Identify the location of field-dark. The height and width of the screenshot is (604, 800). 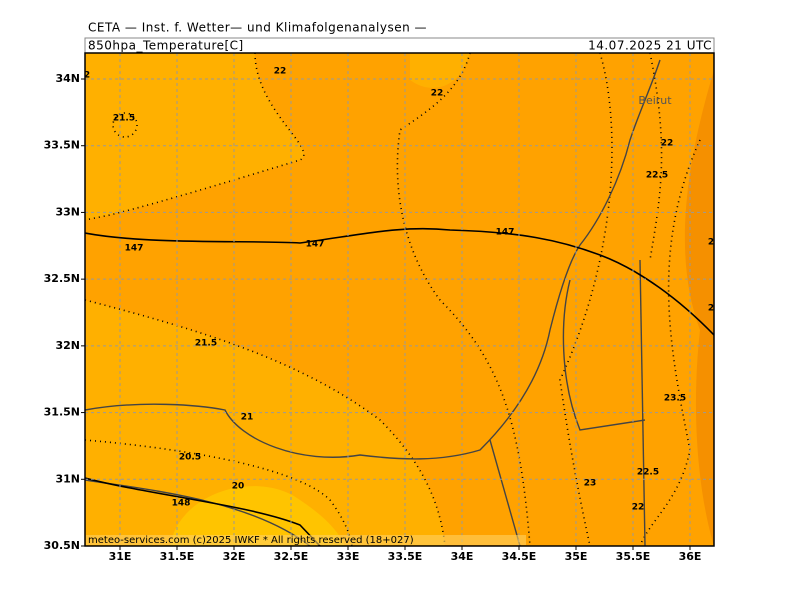
(699, 308).